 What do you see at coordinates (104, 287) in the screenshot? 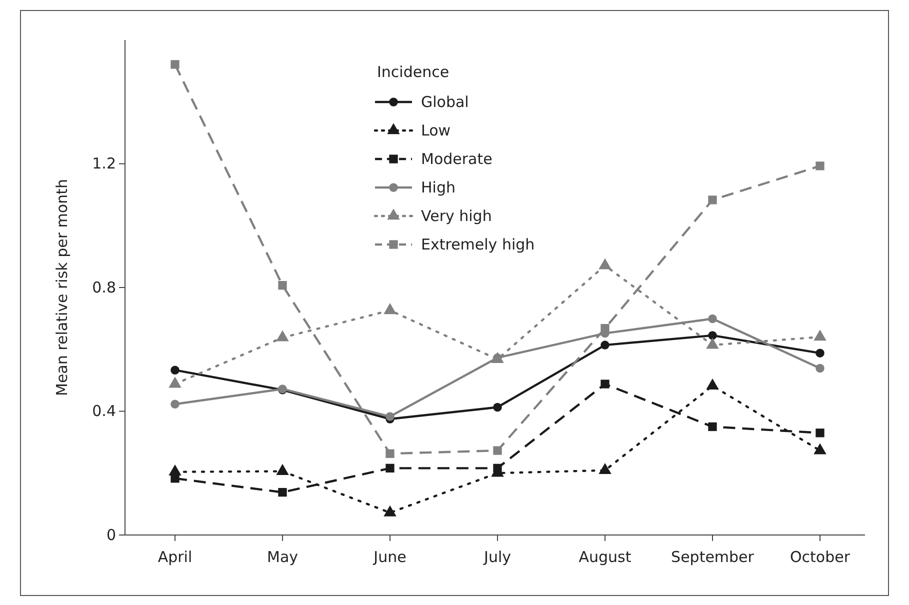
I see `y-tick-label: 0.8` at bounding box center [104, 287].